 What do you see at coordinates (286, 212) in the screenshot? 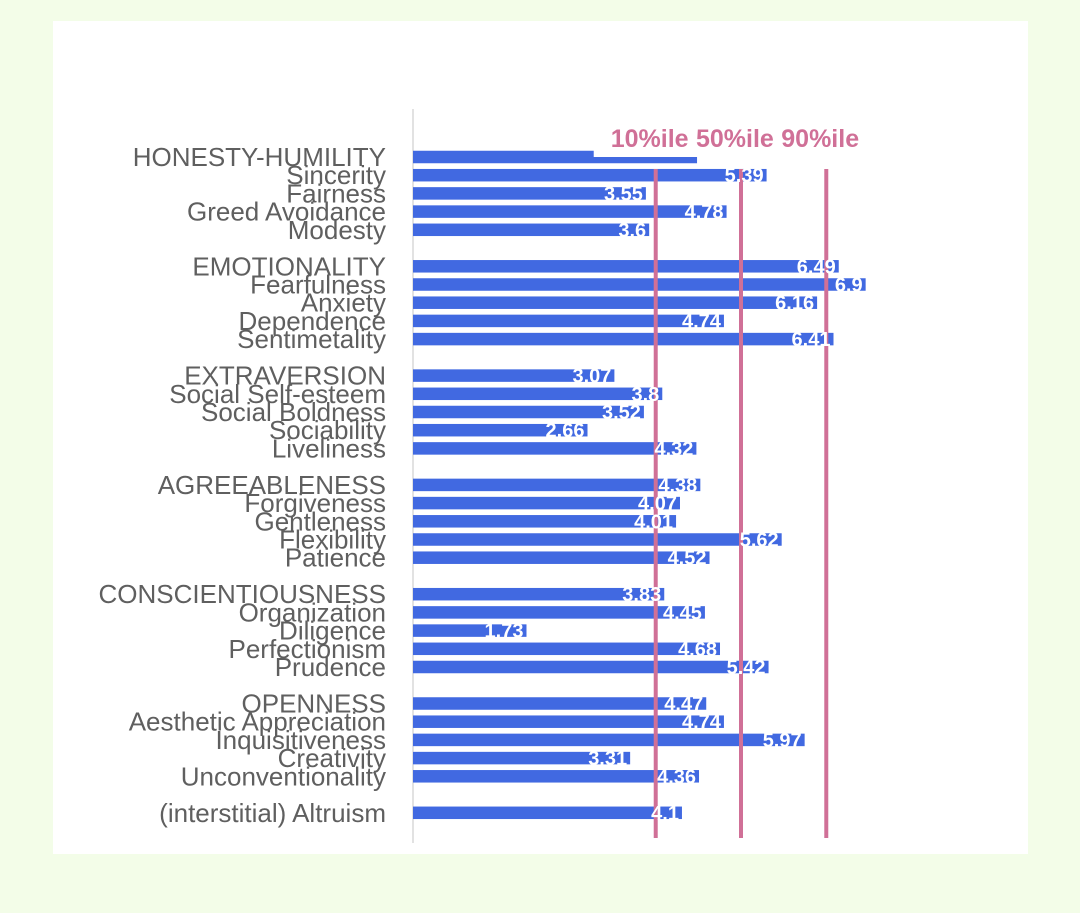
I see `category-label: Greed Avoidance` at bounding box center [286, 212].